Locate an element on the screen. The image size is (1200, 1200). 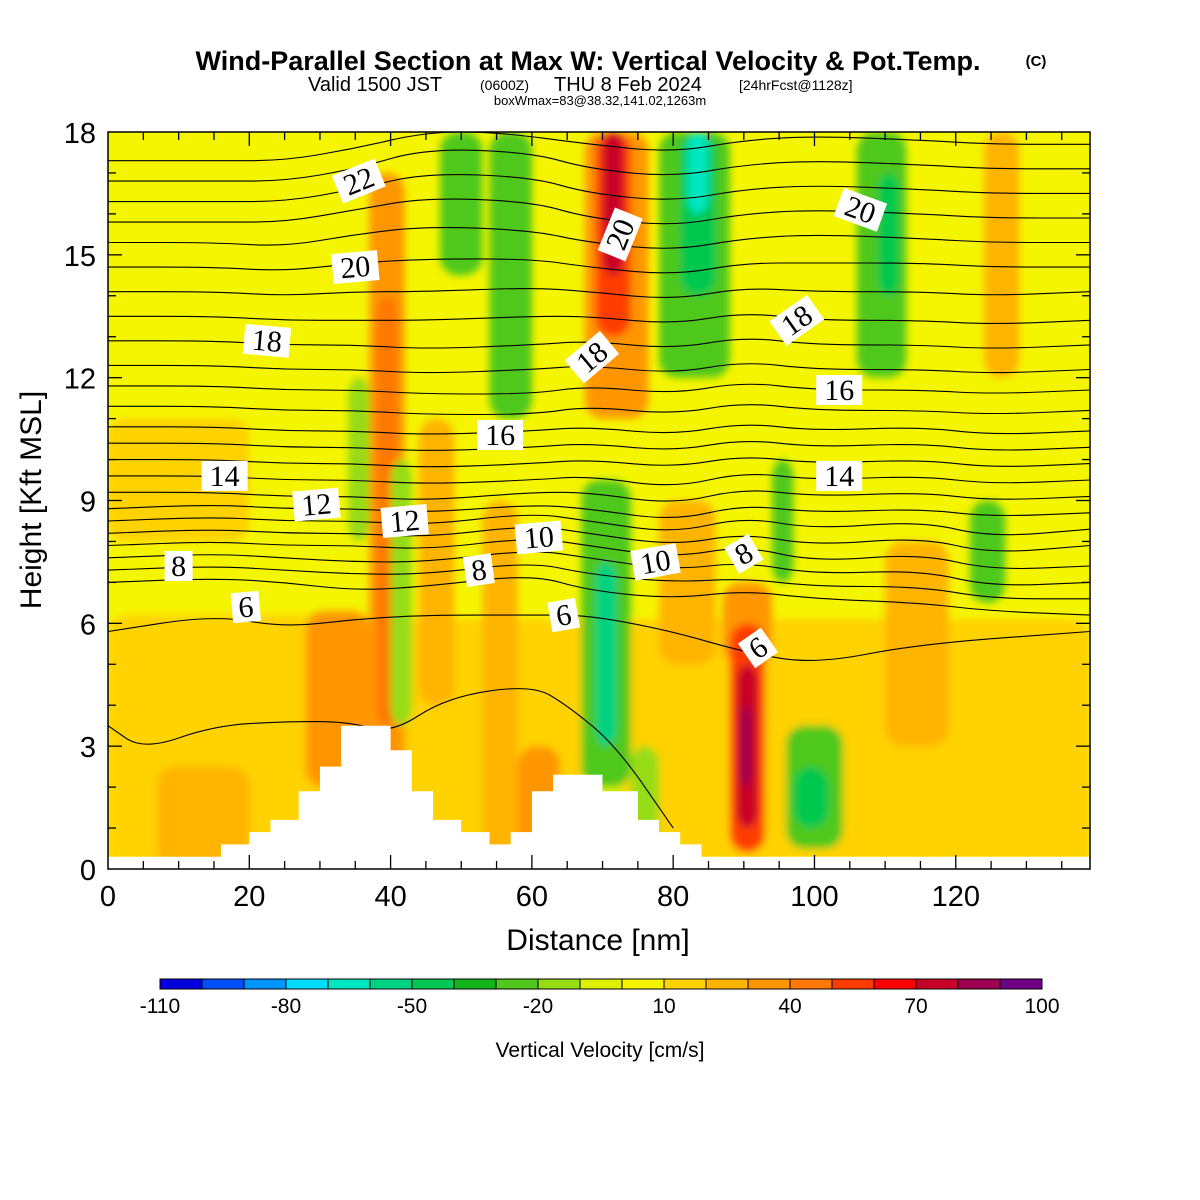
contour-label: 14 is located at coordinates (224, 476).